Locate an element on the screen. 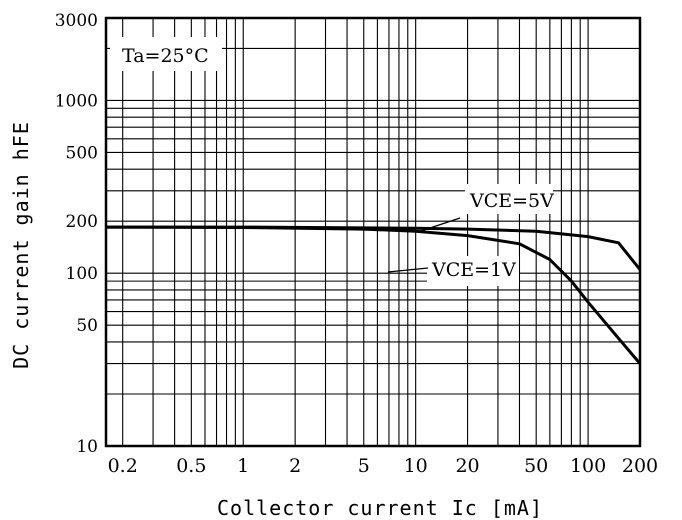 The height and width of the screenshot is (520, 682). x-tick-label: 2 is located at coordinates (295, 466).